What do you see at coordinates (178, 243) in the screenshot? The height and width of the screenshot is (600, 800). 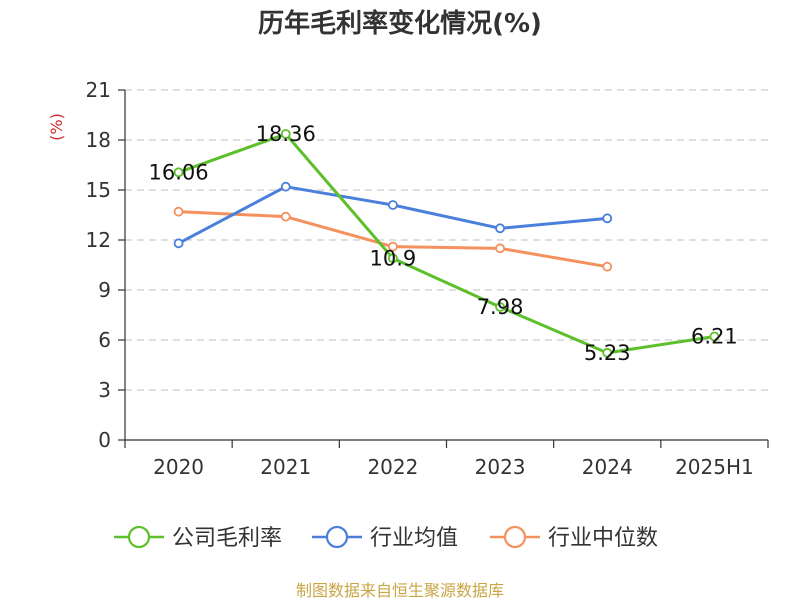 I see `series-1-point-2020` at bounding box center [178, 243].